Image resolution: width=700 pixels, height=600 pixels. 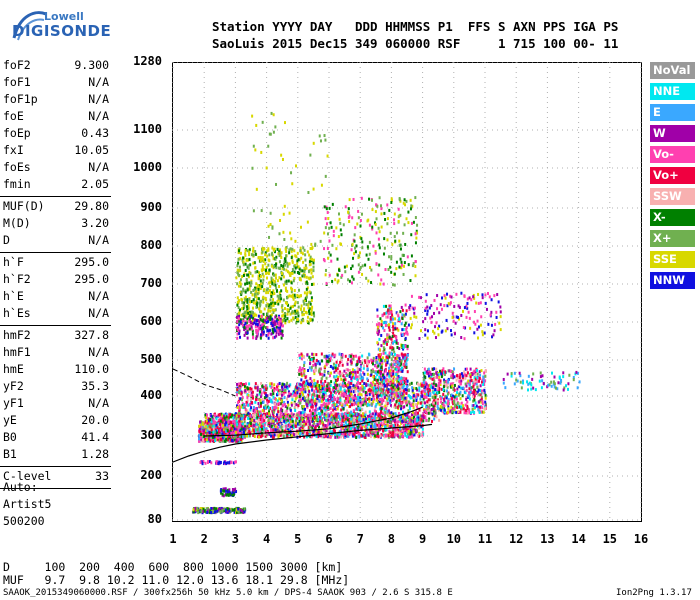 What do you see at coordinates (91, 262) in the screenshot?
I see `parameter-value: 295.0` at bounding box center [91, 262].